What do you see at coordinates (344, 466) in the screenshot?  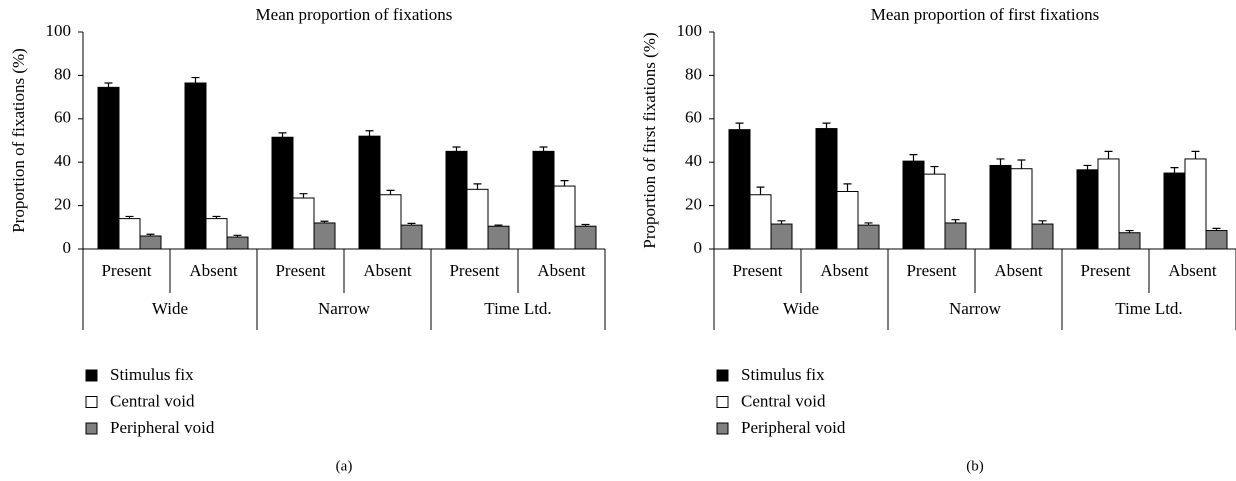 I see `panel-label: (a)` at bounding box center [344, 466].